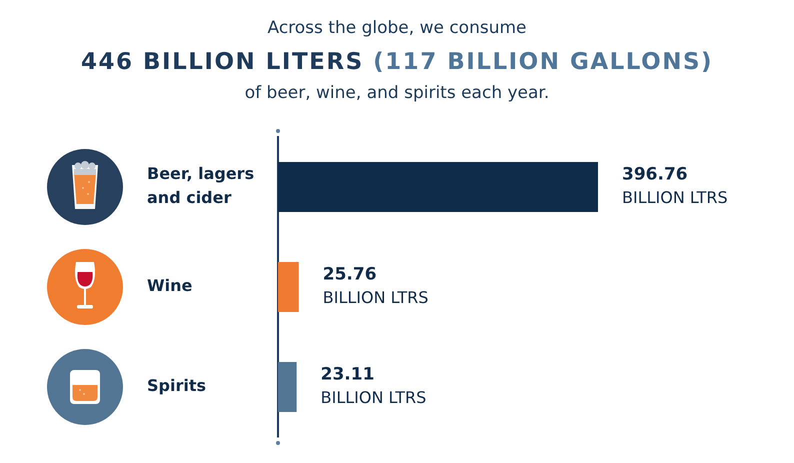 The image size is (794, 463). I want to click on data-label: 23.11 BILLION LTRS, so click(373, 386).